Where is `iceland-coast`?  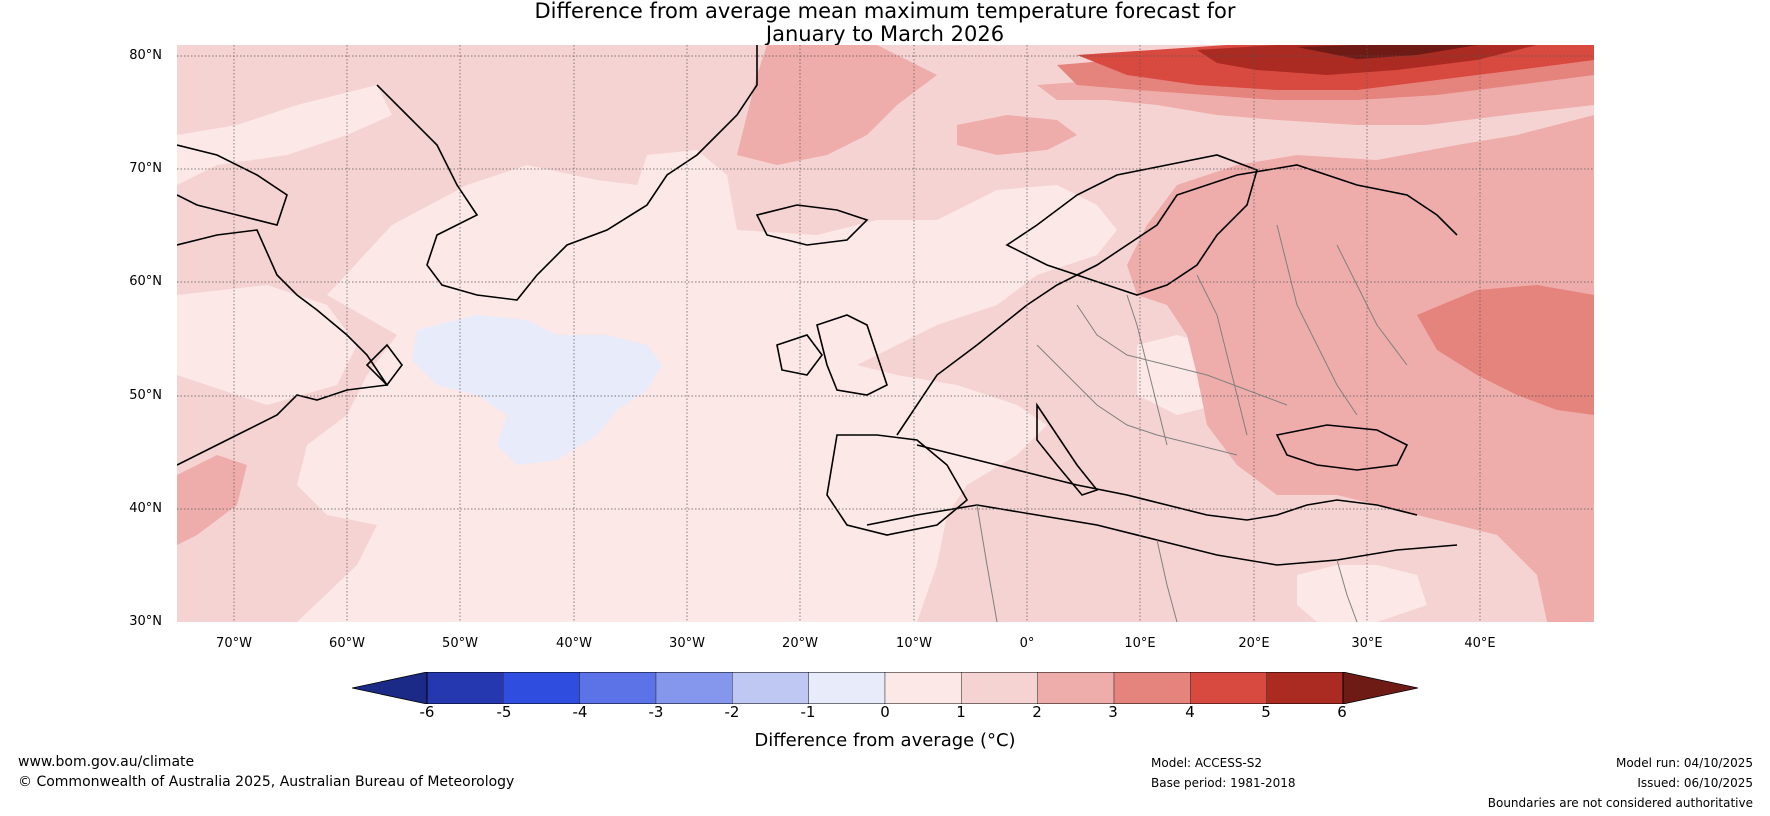 iceland-coast is located at coordinates (812, 225).